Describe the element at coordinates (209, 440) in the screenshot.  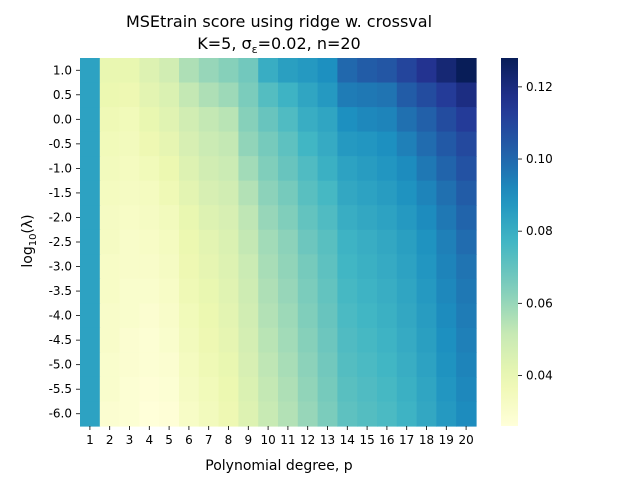
I see `x-tick-label: 7` at that location.